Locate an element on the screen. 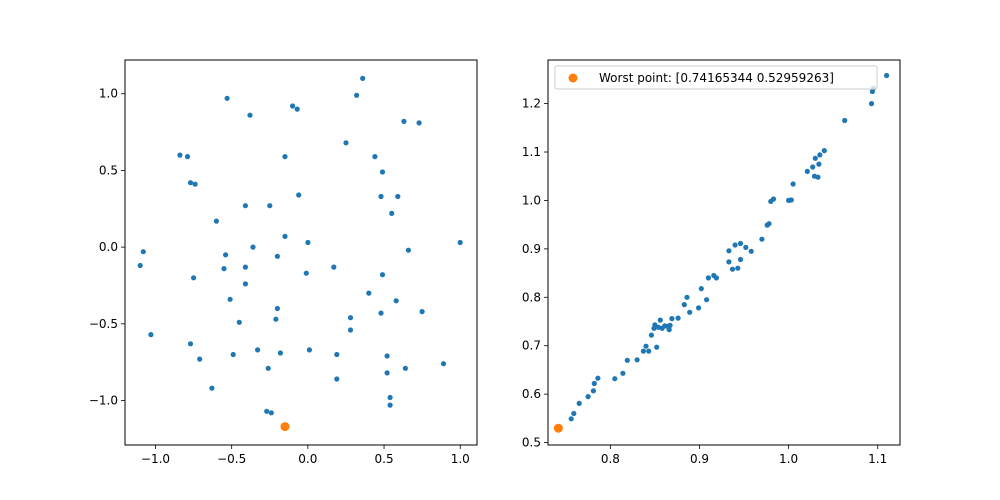 This screenshot has height=500, width=1000. right-x-tick-label: 1.0 is located at coordinates (788, 459).